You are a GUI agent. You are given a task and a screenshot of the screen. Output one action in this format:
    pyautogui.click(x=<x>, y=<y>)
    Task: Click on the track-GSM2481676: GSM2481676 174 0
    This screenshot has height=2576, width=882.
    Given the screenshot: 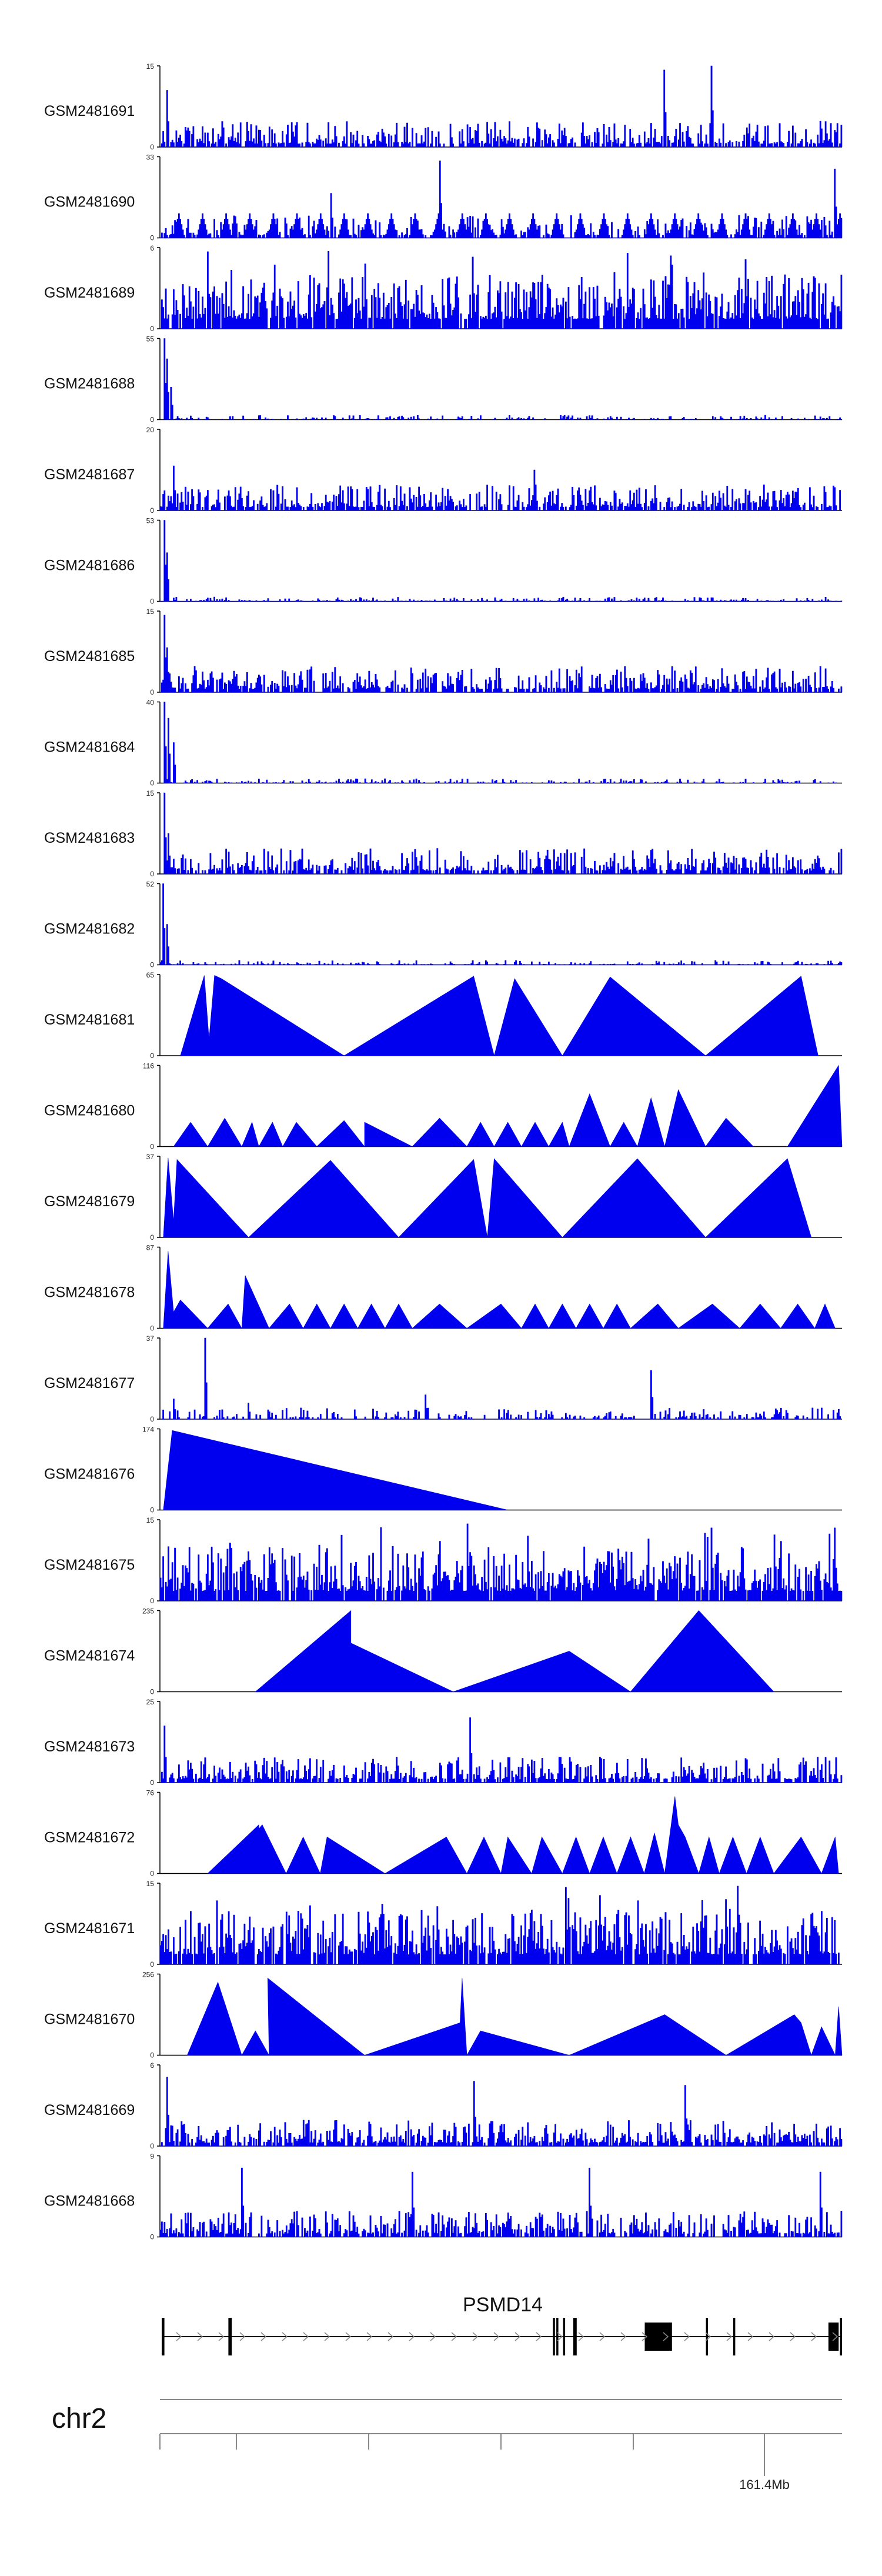 What is the action you would take?
    pyautogui.click(x=443, y=1470)
    